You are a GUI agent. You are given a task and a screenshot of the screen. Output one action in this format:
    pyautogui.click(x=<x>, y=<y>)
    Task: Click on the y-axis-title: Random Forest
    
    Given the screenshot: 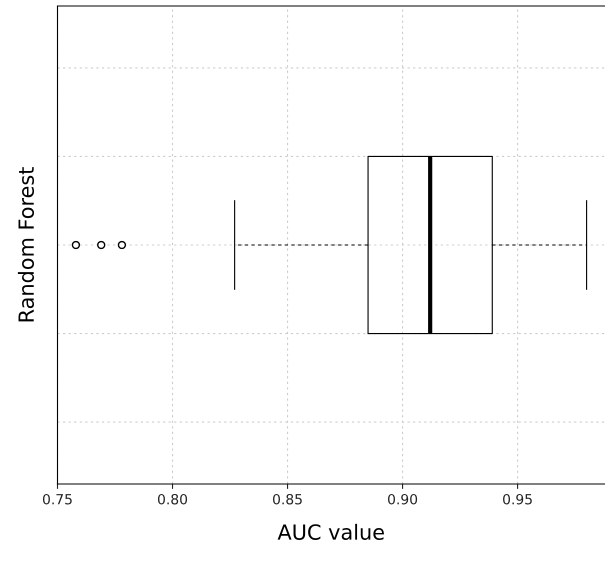 What is the action you would take?
    pyautogui.click(x=26, y=244)
    